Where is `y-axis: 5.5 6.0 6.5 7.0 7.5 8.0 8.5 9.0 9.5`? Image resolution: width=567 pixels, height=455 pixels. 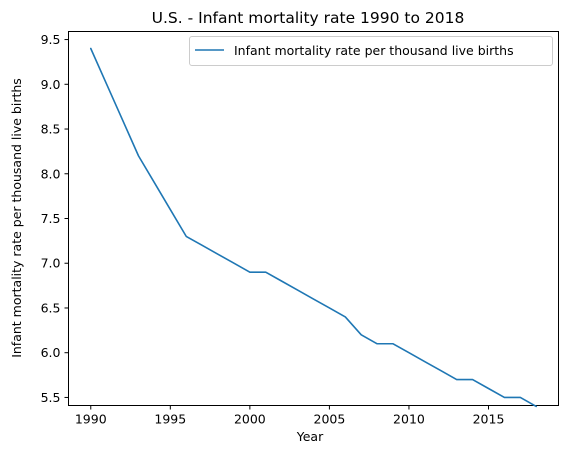
y-axis: 5.5 6.0 6.5 7.0 7.5 8.0 8.5 9.0 9.5 is located at coordinates (55, 218).